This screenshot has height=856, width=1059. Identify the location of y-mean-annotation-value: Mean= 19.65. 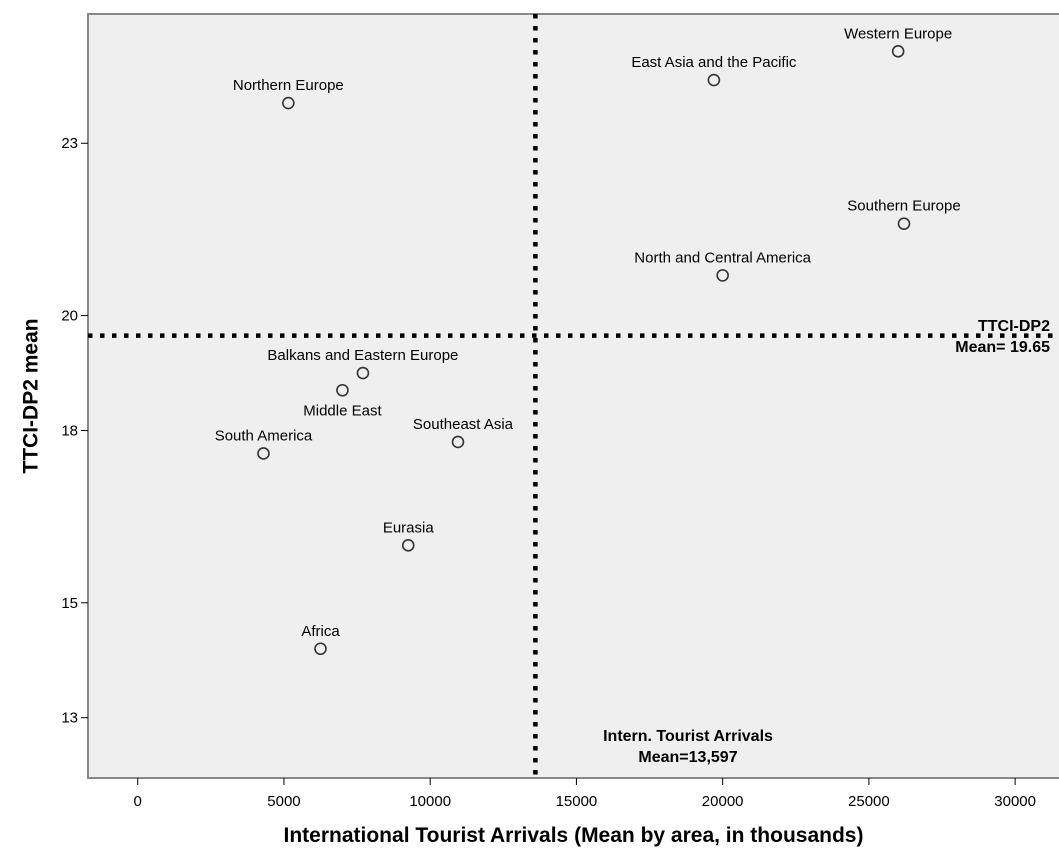
(1002, 347).